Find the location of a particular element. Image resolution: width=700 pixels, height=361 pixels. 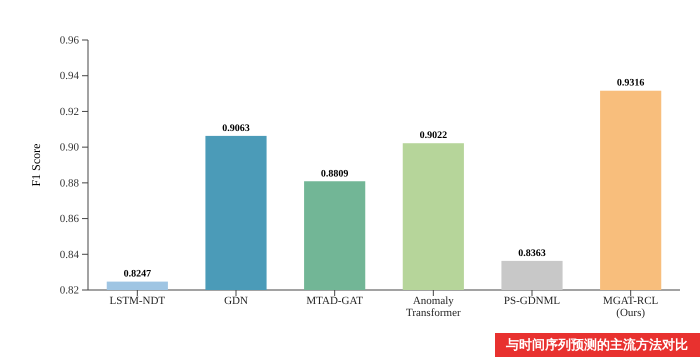

y-tick-label: 0.90 is located at coordinates (70, 148).